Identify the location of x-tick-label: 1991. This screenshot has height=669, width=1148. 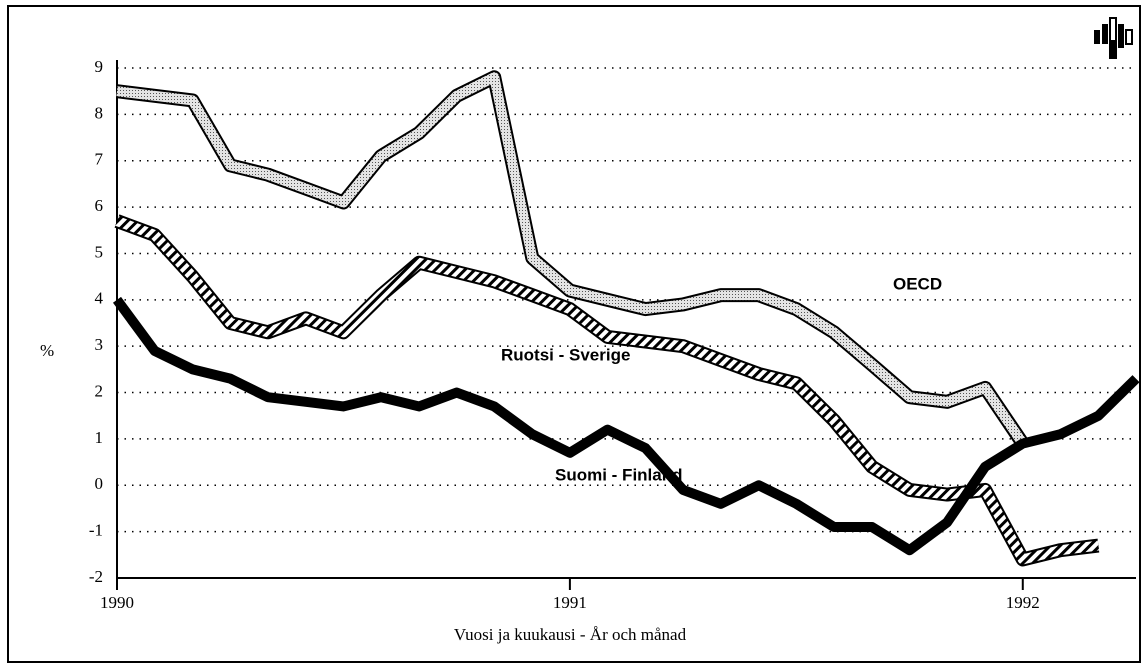
(570, 602).